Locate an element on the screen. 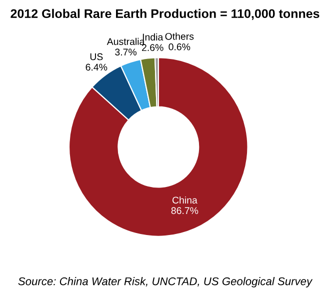  slice-label: Australia is located at coordinates (125, 42).